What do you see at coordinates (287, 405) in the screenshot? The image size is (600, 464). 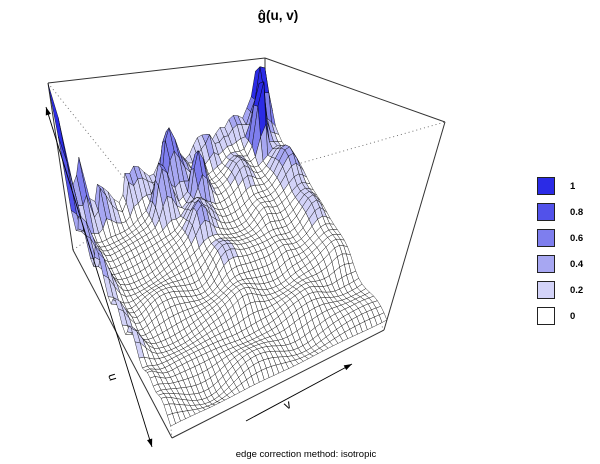 I see `v-axis-label: v` at bounding box center [287, 405].